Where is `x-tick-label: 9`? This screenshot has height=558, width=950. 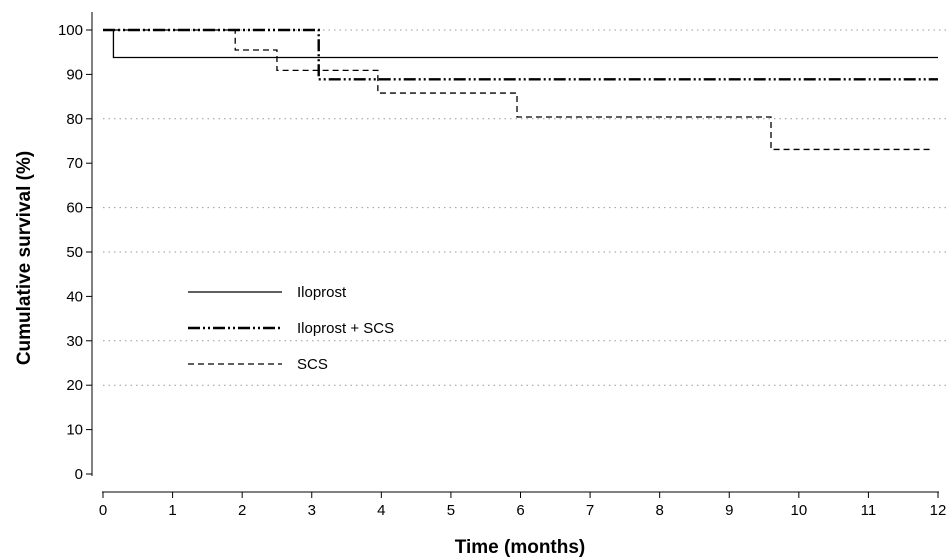 x-tick-label: 9 is located at coordinates (729, 510).